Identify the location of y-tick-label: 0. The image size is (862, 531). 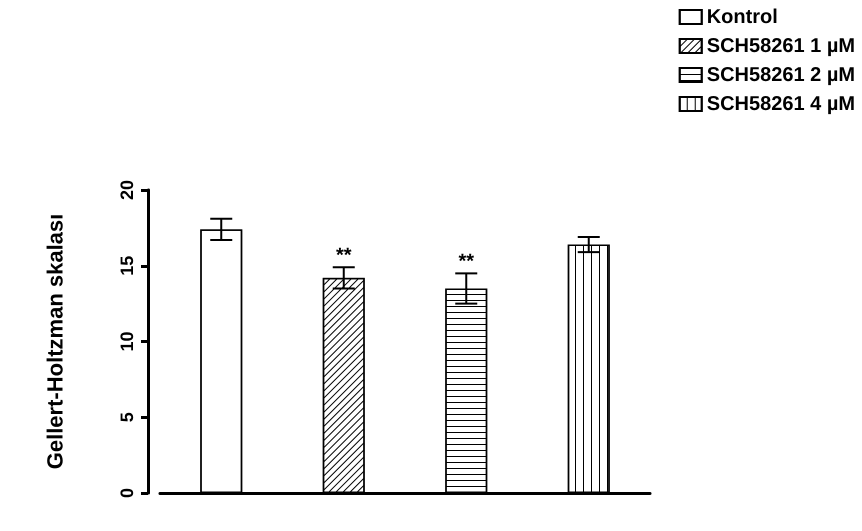
(127, 493).